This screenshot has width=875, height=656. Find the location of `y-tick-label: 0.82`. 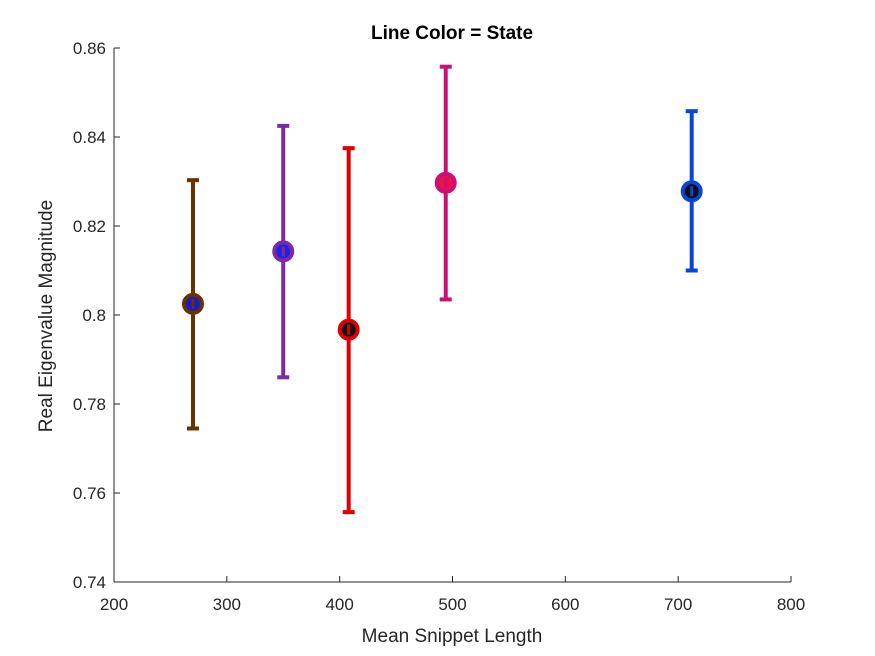

y-tick-label: 0.82 is located at coordinates (89, 226).